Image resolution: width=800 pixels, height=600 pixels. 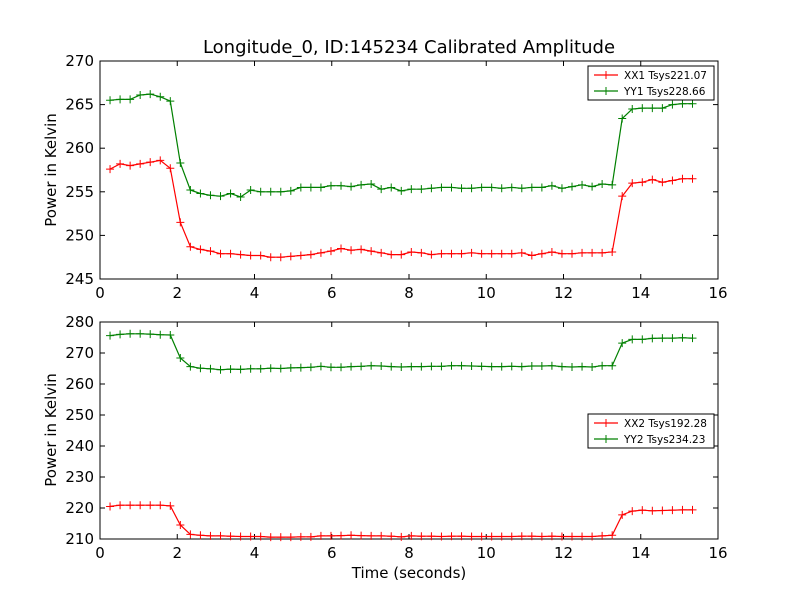 What do you see at coordinates (79, 384) in the screenshot?
I see `y-tick-label: 260` at bounding box center [79, 384].